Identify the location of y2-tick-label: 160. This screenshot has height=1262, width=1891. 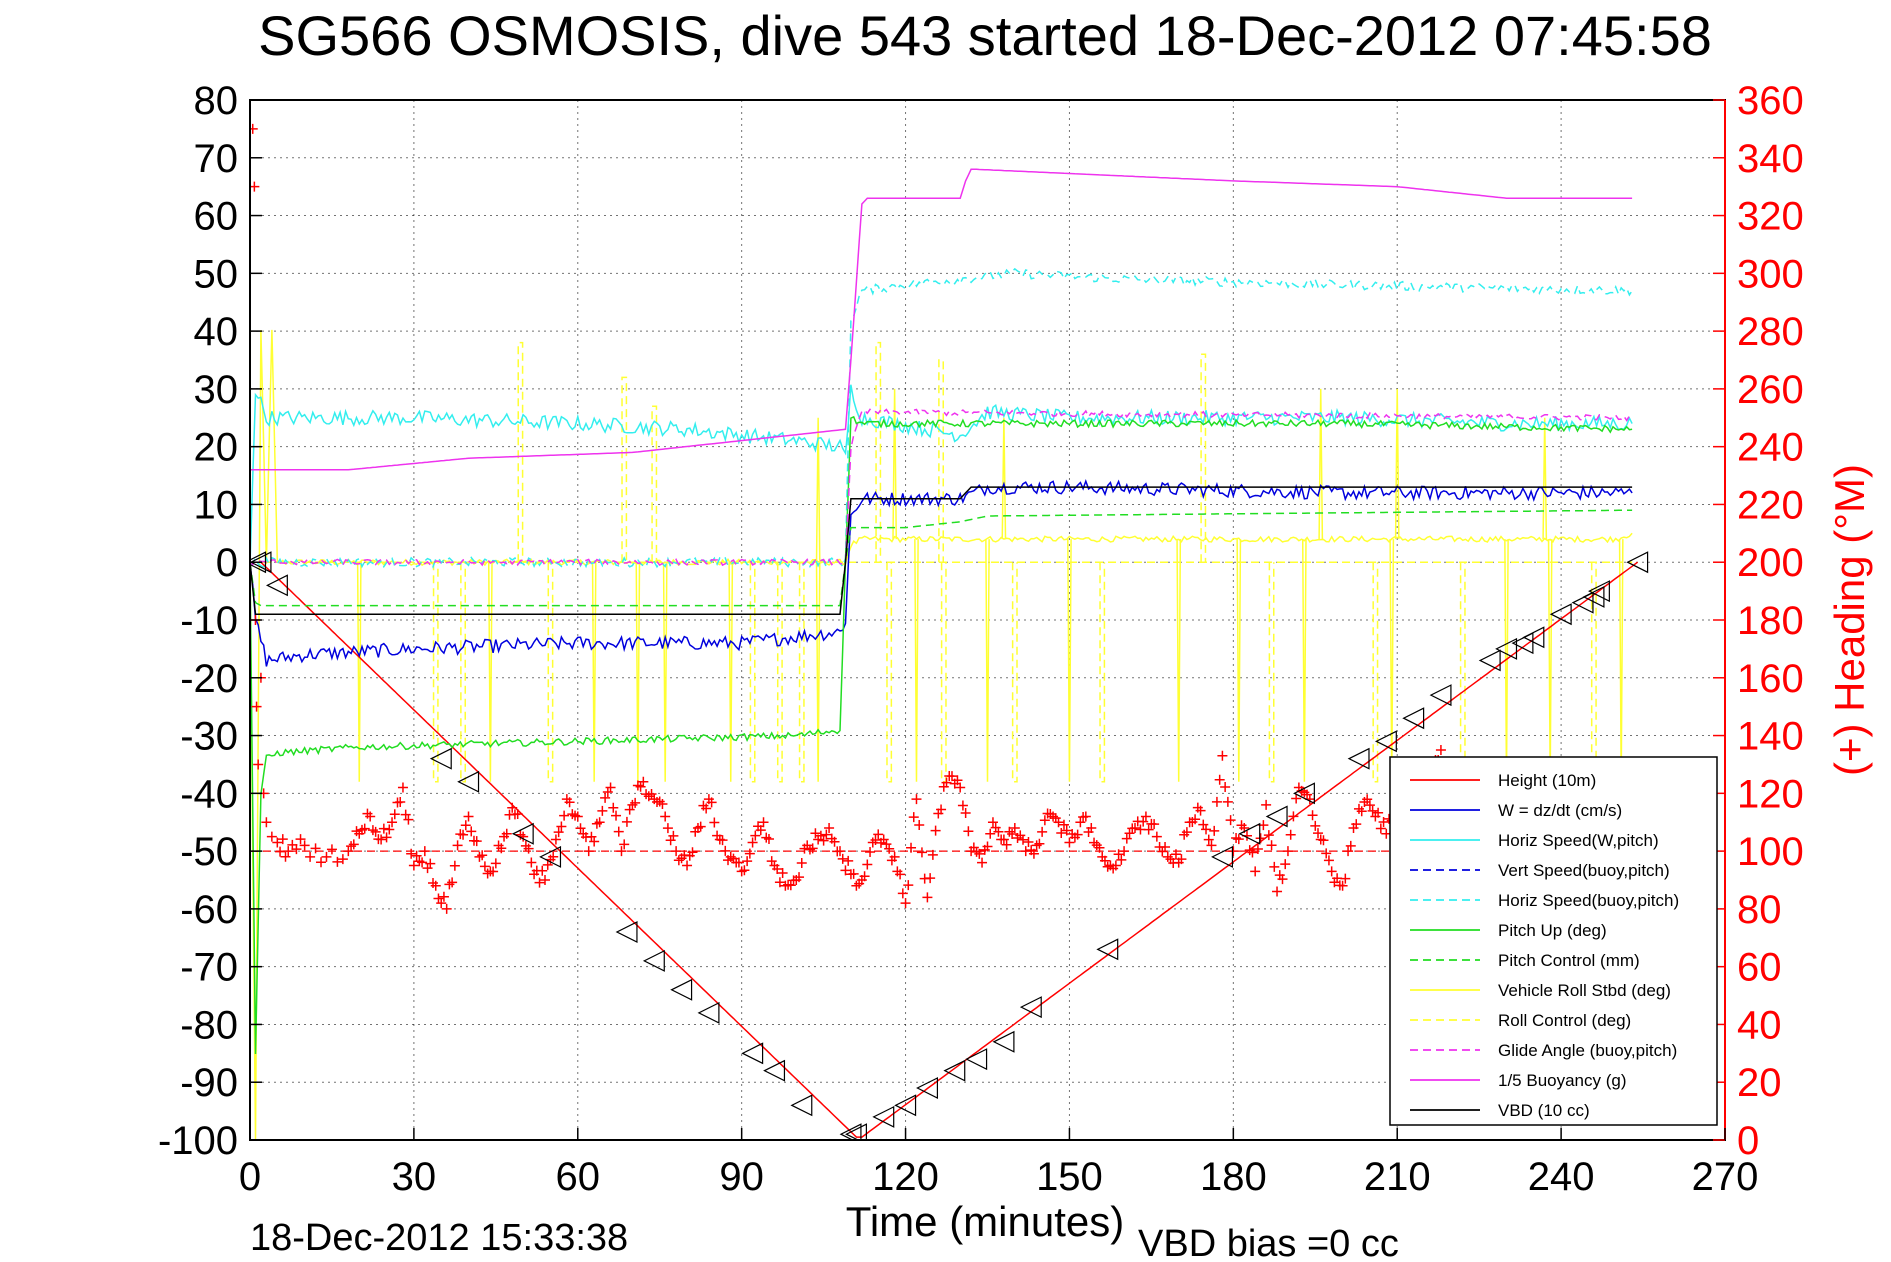
(1770, 679).